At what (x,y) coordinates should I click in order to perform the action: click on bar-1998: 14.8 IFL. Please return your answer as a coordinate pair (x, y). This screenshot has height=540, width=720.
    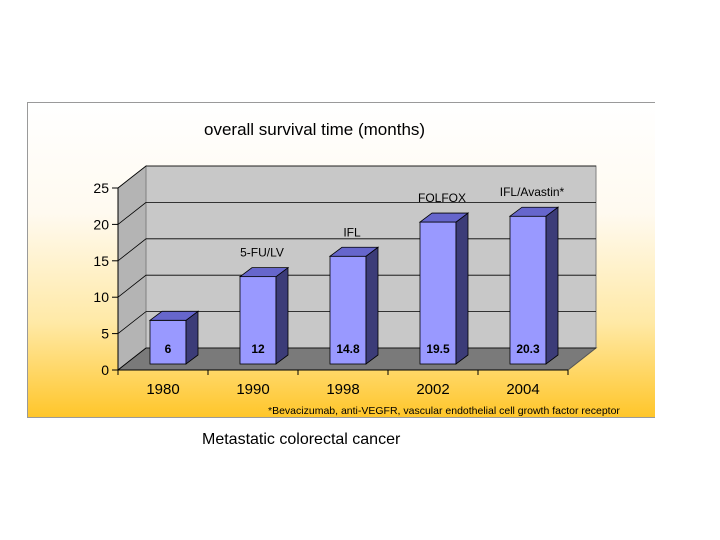
    Looking at the image, I should click on (354, 295).